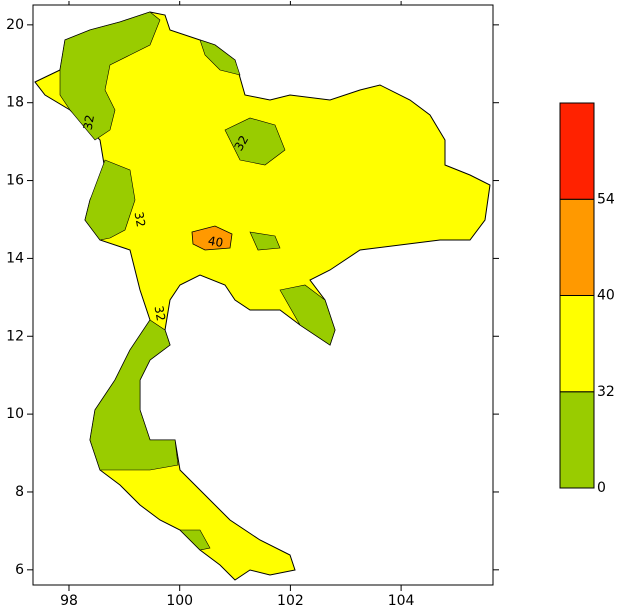  Describe the element at coordinates (15, 181) in the screenshot. I see `y-tick-label: 16` at that location.